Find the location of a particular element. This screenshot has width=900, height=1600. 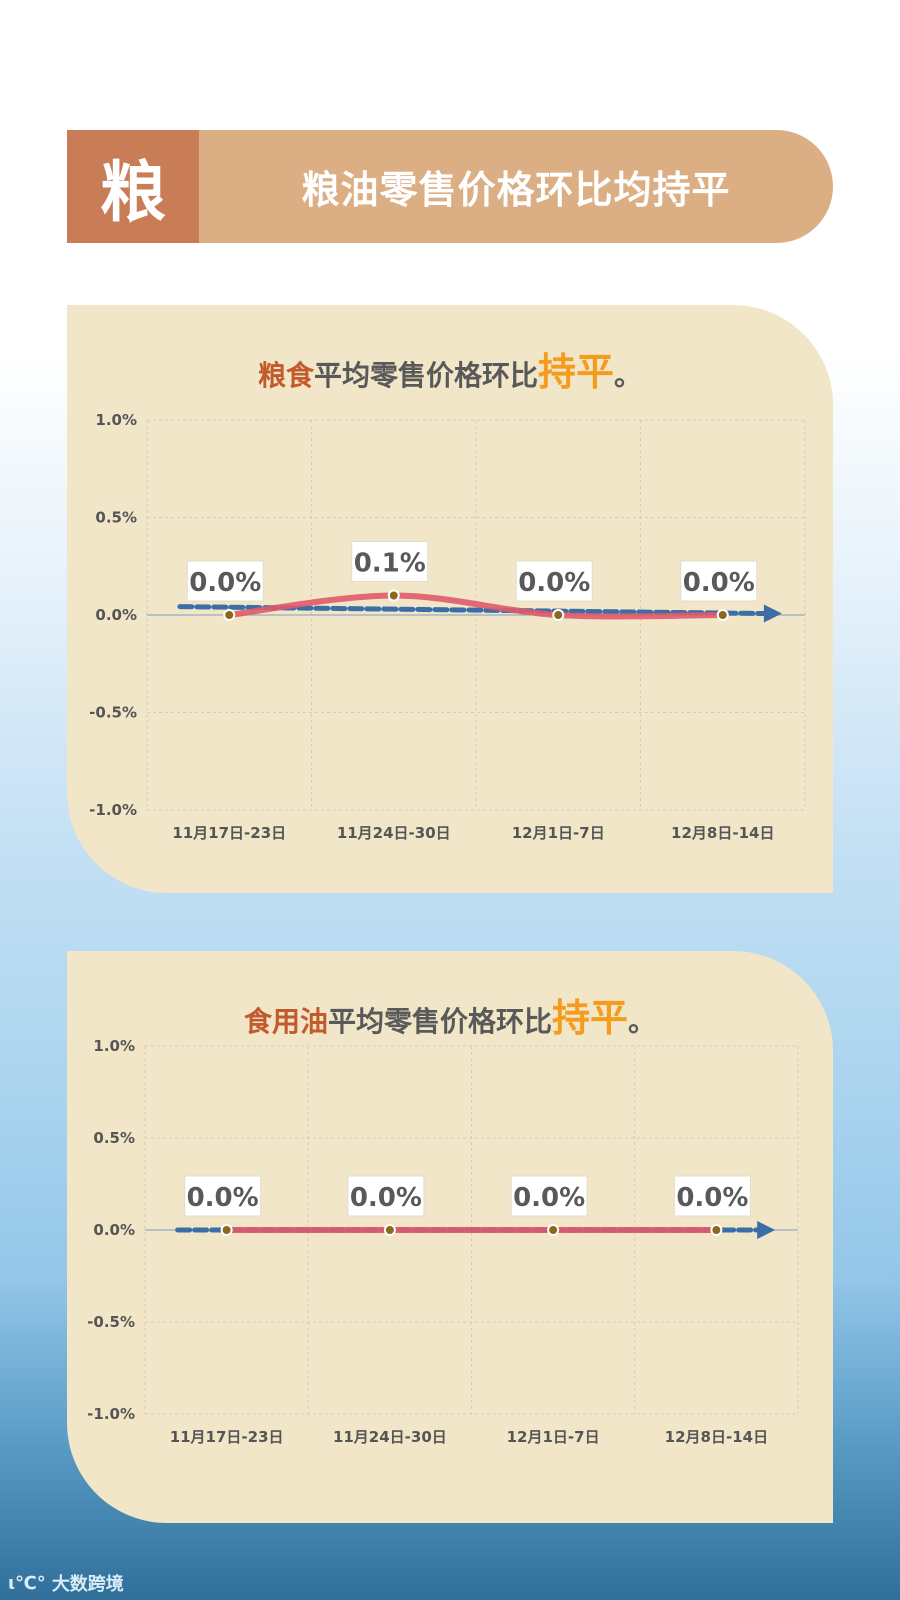

header-banner: 粮 粮油零售价格环比均持平 is located at coordinates (450, 186).